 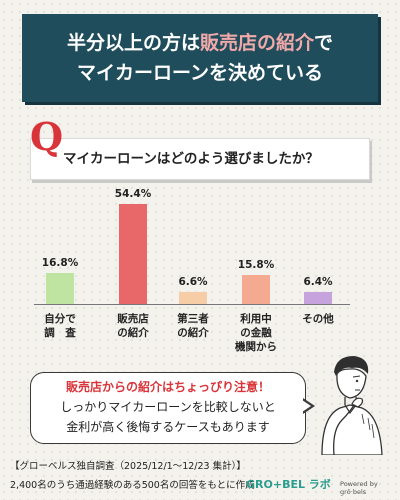 I want to click on question-mark-icon: Q, so click(x=47, y=136).